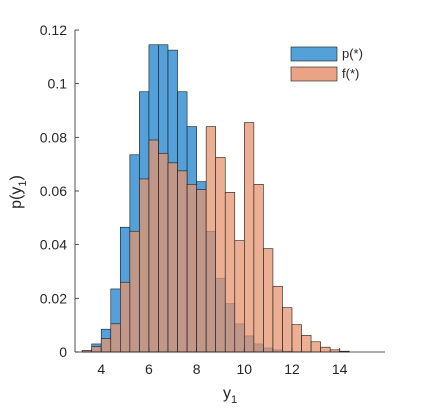  What do you see at coordinates (18, 192) in the screenshot?
I see `y-axis-label: p(y1)` at bounding box center [18, 192].